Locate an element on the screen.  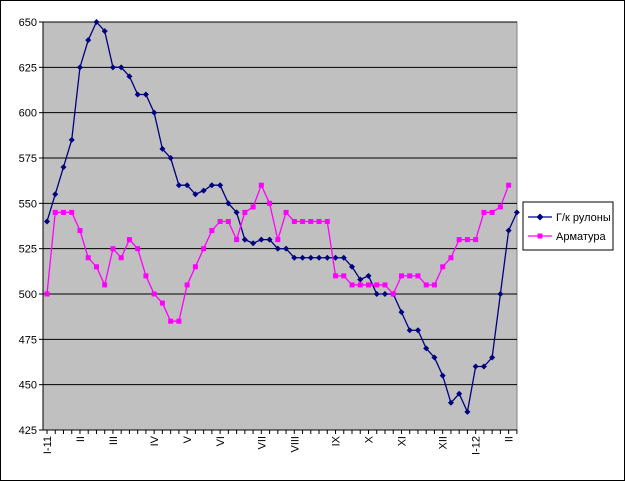
x-tick-label: X is located at coordinates (369, 439).